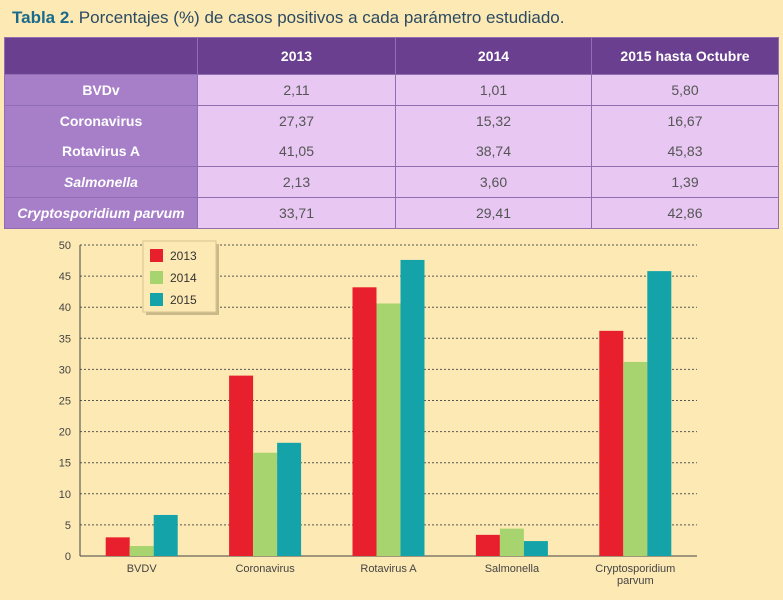  I want to click on x-tick-label: Coronavirus, so click(265, 569).